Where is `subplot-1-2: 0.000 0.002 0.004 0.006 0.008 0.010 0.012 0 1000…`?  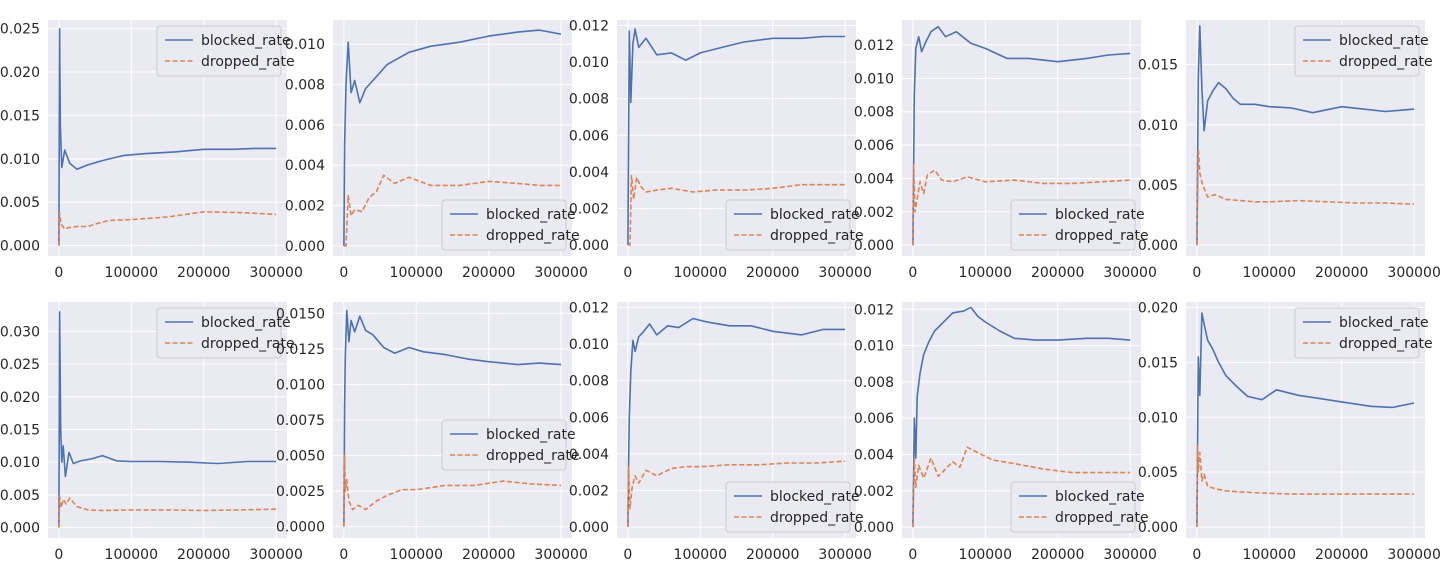 subplot-1-2: 0.000 0.002 0.004 0.006 0.008 0.010 0.012 0 1000… is located at coordinates (720, 431).